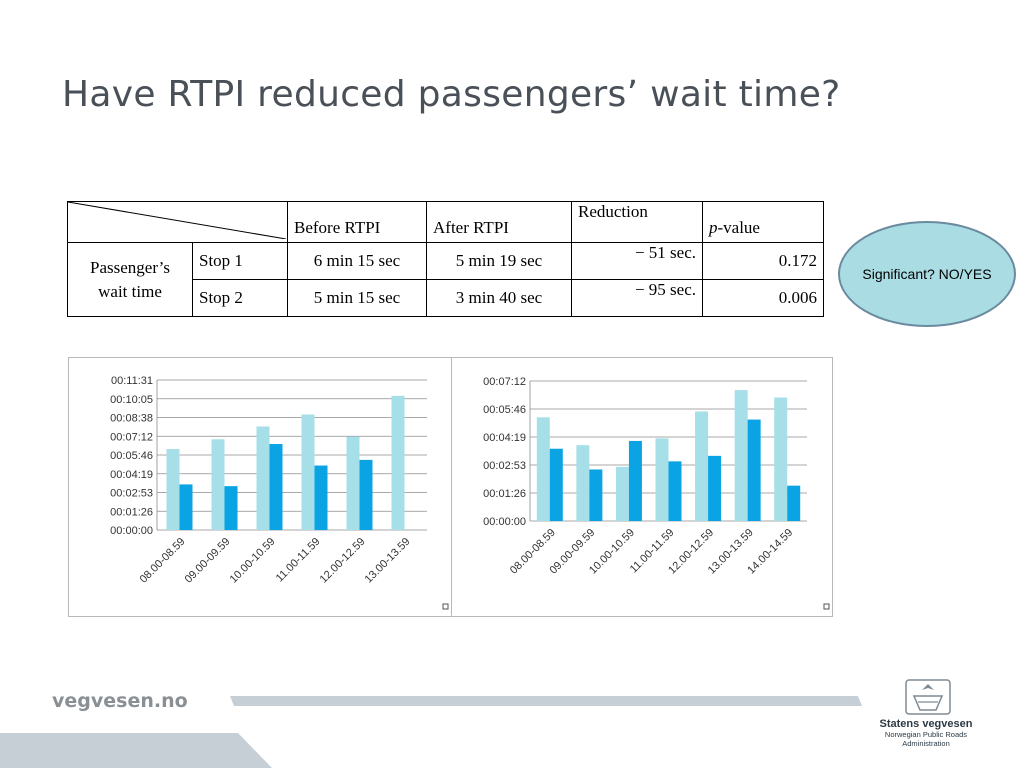 This screenshot has width=1024, height=768. What do you see at coordinates (499, 222) in the screenshot?
I see `header-after: After RTPI` at bounding box center [499, 222].